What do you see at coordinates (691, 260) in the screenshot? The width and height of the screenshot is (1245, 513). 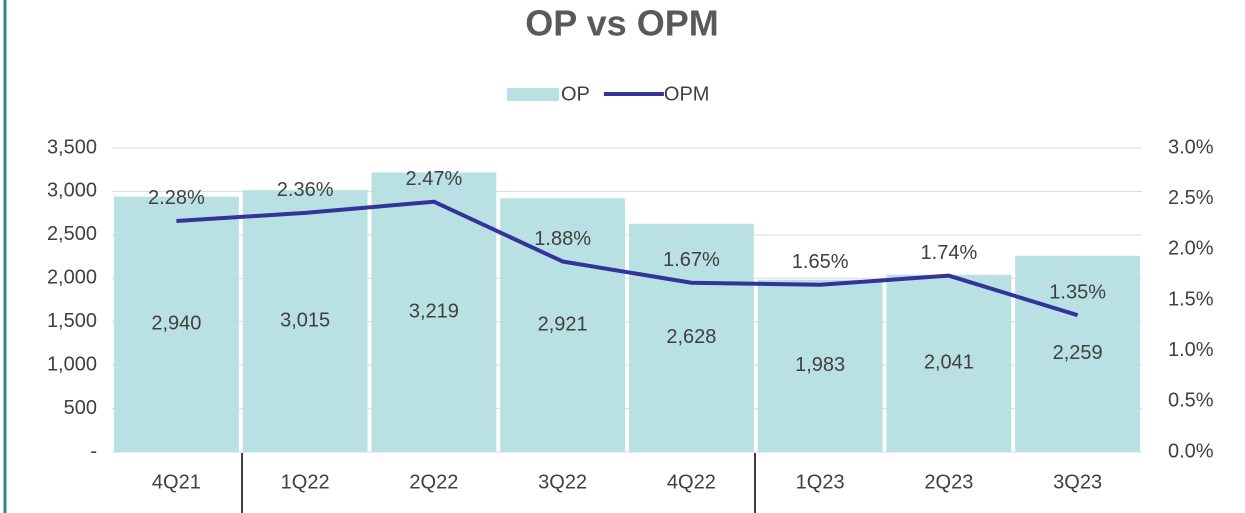 I see `data-label: 1.67%` at bounding box center [691, 260].